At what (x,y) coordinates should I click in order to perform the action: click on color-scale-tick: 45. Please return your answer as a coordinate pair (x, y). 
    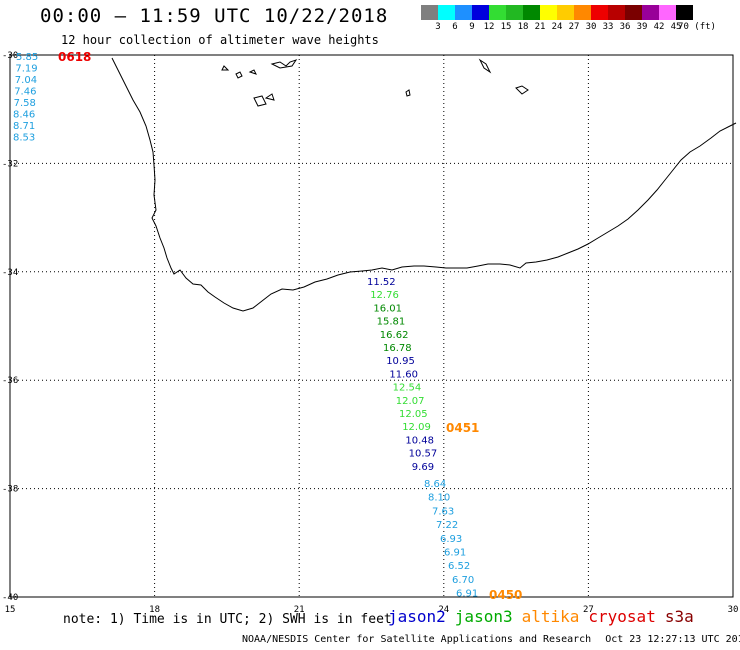
    Looking at the image, I should click on (676, 27).